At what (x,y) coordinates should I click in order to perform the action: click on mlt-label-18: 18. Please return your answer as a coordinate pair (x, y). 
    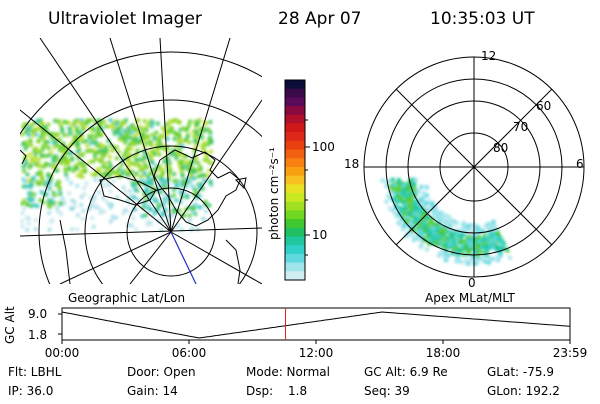
    Looking at the image, I should click on (351, 164).